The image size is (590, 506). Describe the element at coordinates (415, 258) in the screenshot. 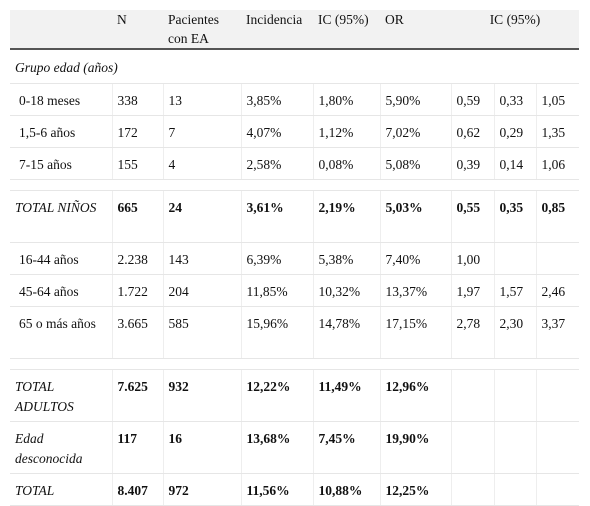

I see `cell: 7,40%` at that location.